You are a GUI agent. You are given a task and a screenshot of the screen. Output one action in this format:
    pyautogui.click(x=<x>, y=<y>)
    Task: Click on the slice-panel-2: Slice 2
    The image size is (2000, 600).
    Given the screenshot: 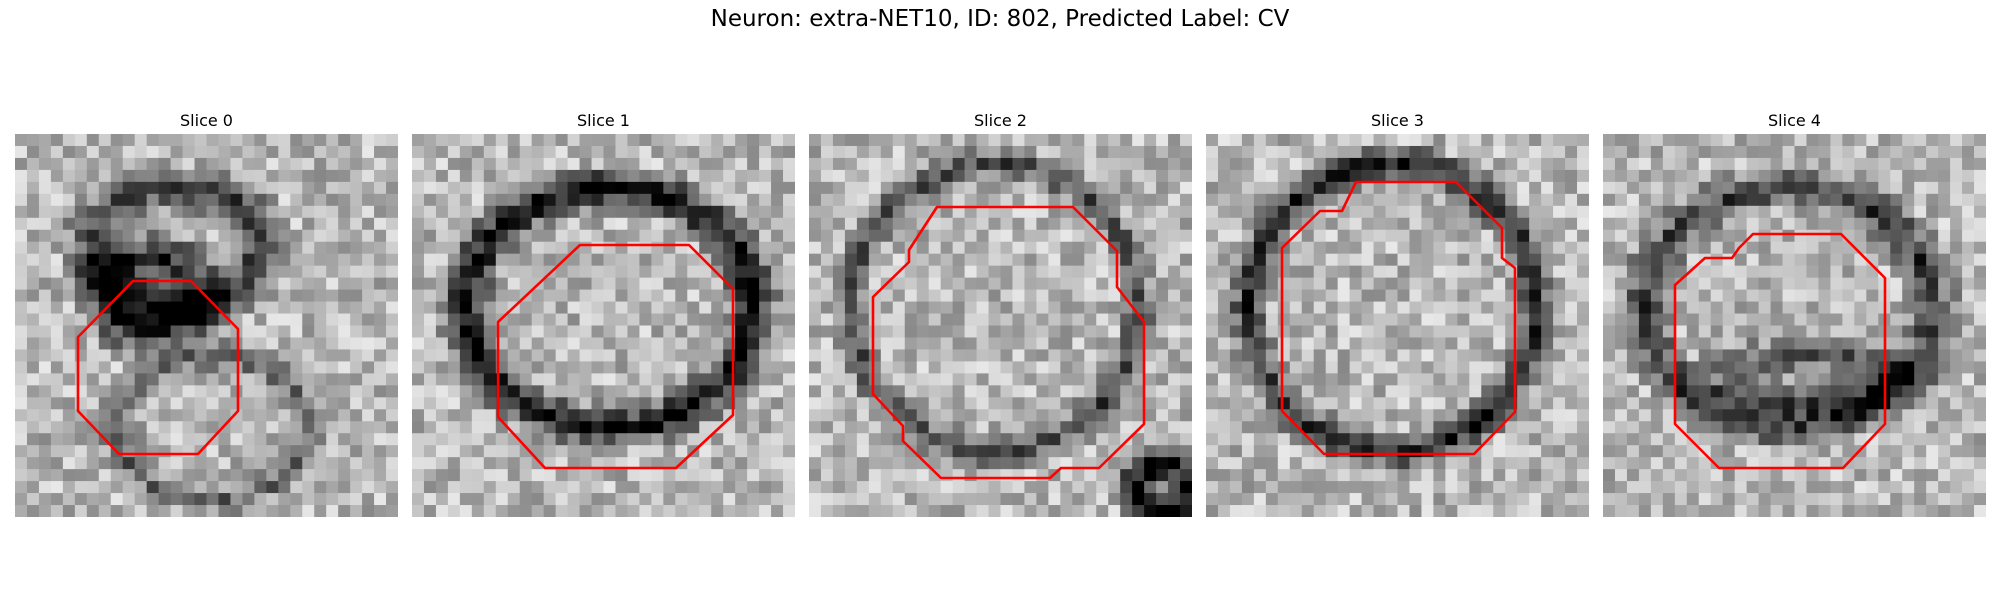 What is the action you would take?
    pyautogui.click(x=1000, y=313)
    